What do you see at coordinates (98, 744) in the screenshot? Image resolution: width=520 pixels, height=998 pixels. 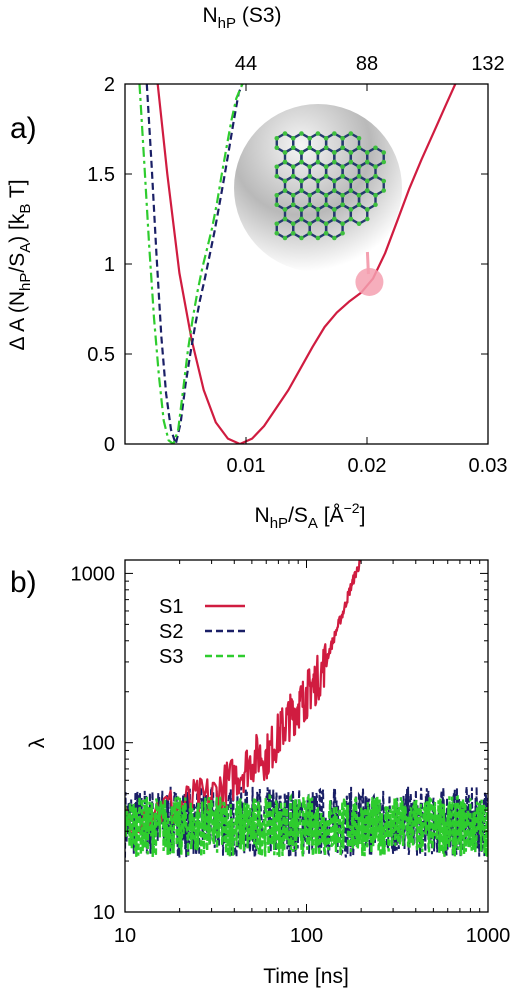 I see `y-tick-label: 100` at bounding box center [98, 744].